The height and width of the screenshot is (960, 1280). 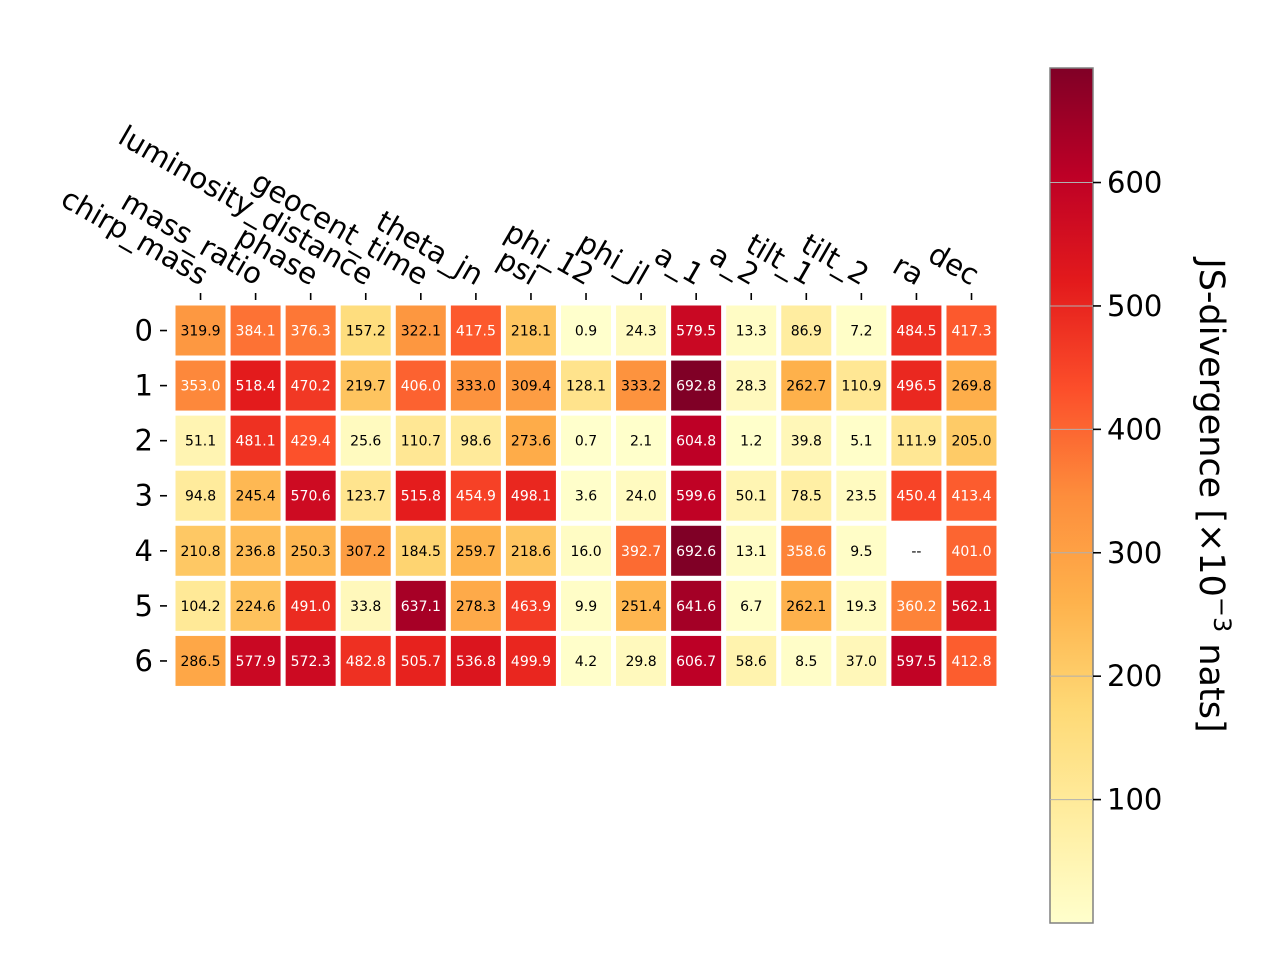 I want to click on cell-value-label: 484.5, so click(x=916, y=332).